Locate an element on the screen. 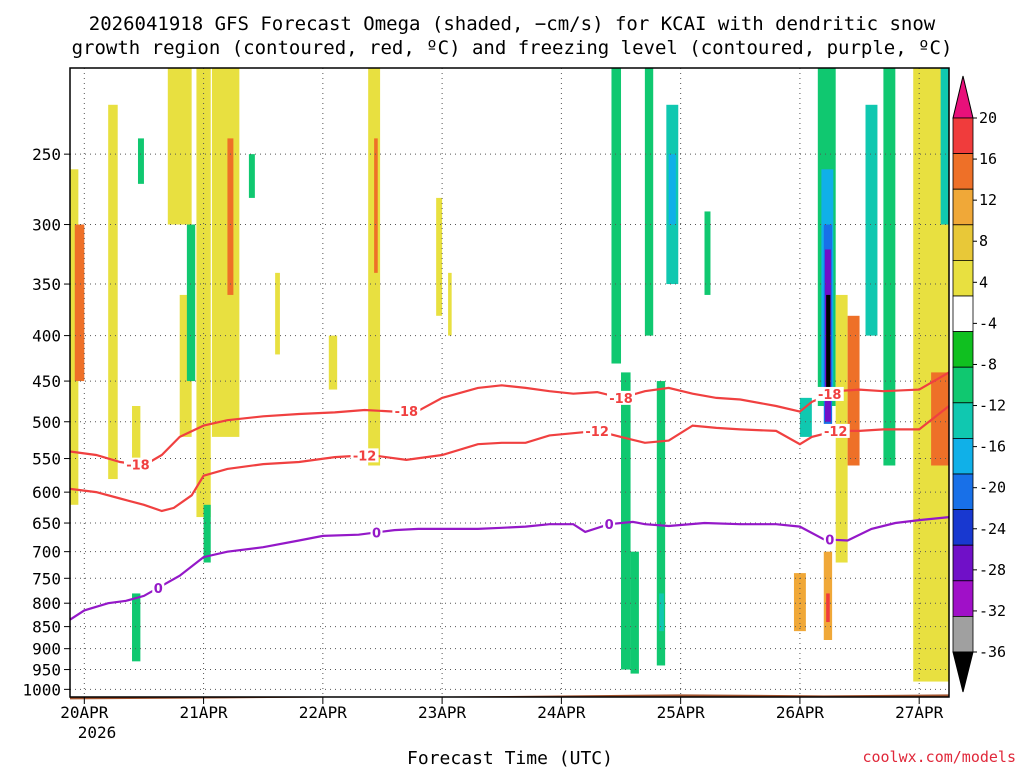 The width and height of the screenshot is (1024, 768). colorbar-top-arrow is located at coordinates (963, 97).